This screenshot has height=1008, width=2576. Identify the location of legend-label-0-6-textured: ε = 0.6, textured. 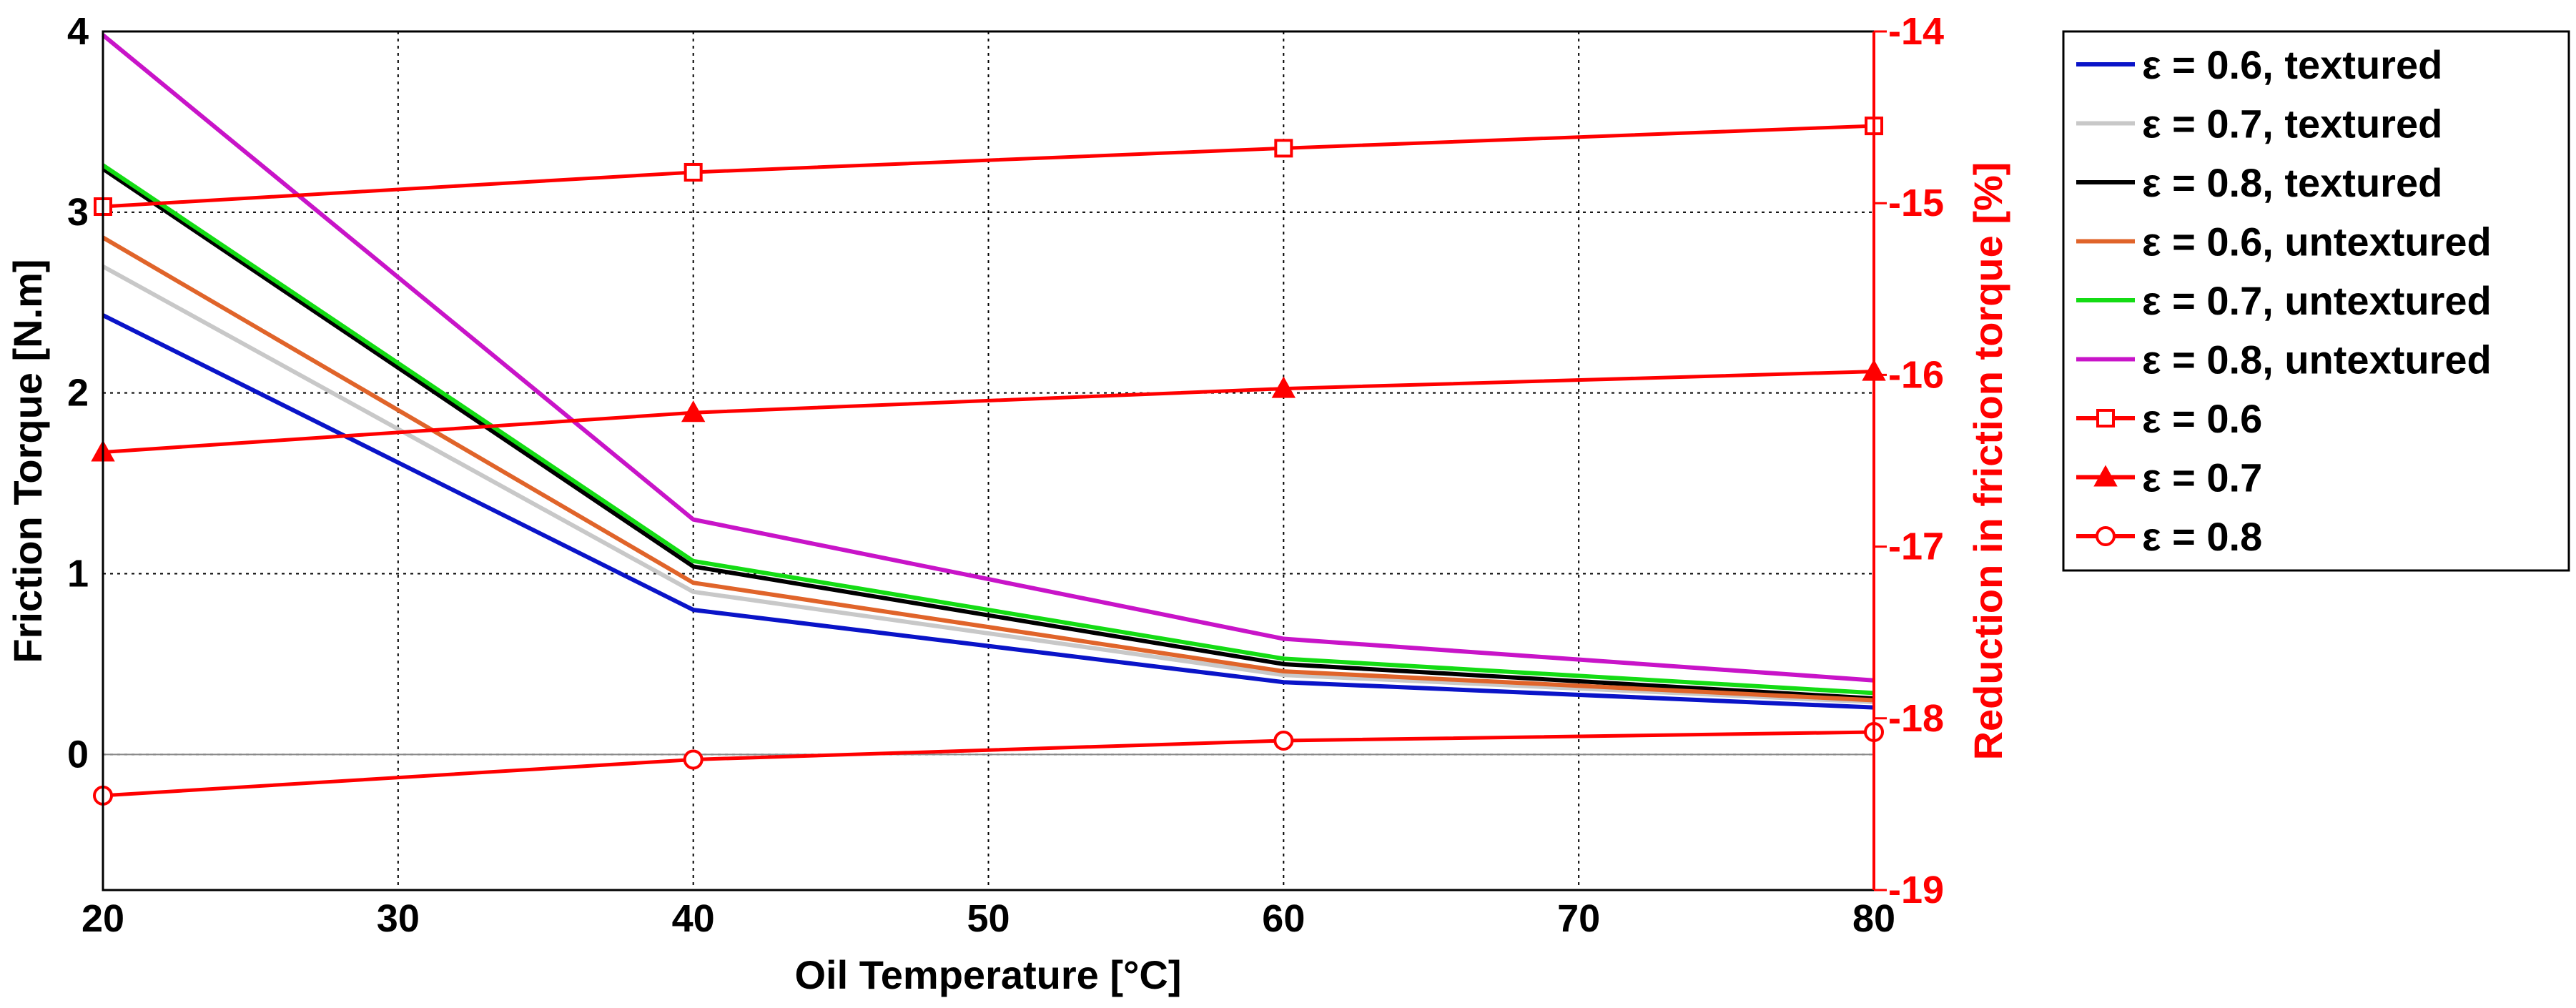
(2292, 64).